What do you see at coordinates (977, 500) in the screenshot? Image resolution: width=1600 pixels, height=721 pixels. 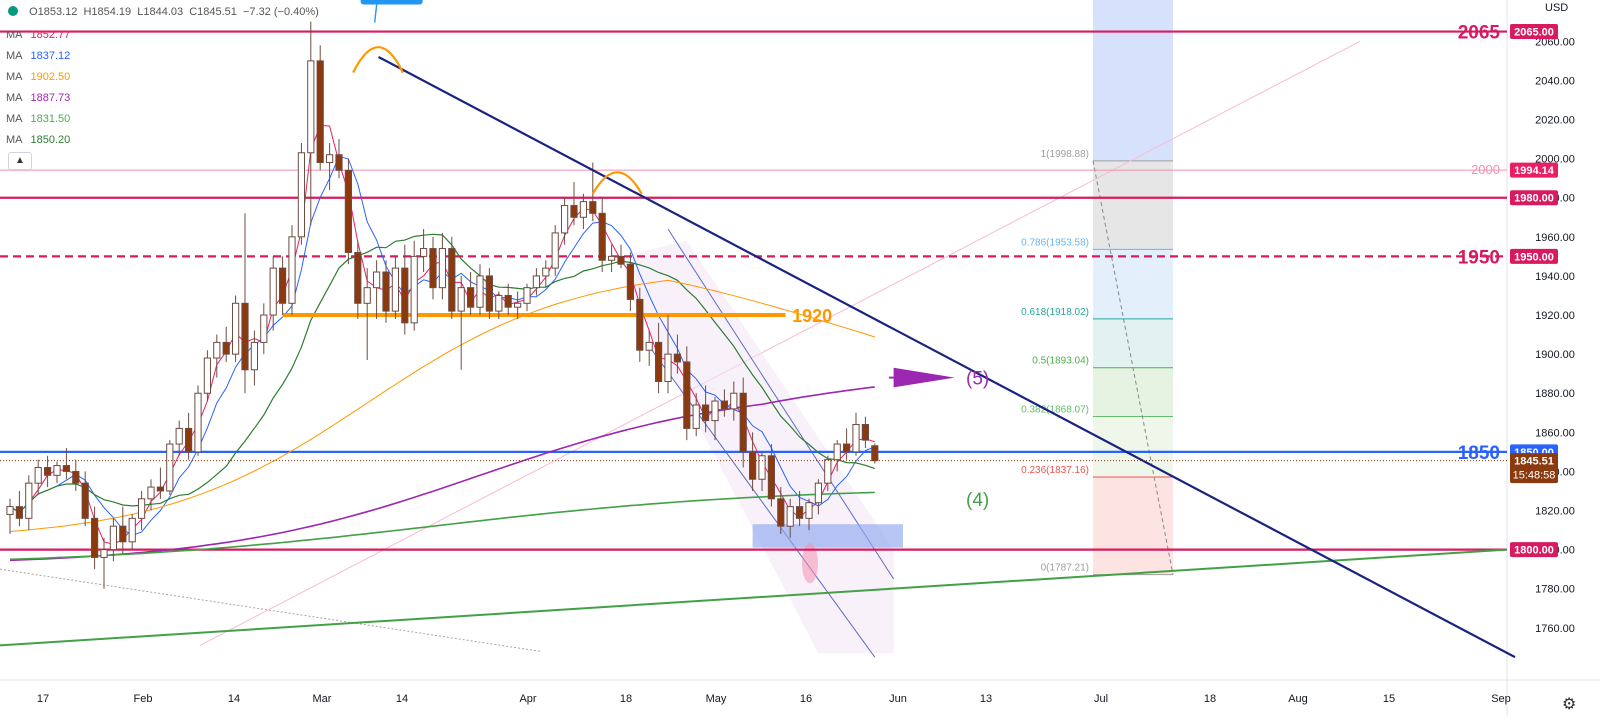 I see `wave-4-label: (4)` at bounding box center [977, 500].